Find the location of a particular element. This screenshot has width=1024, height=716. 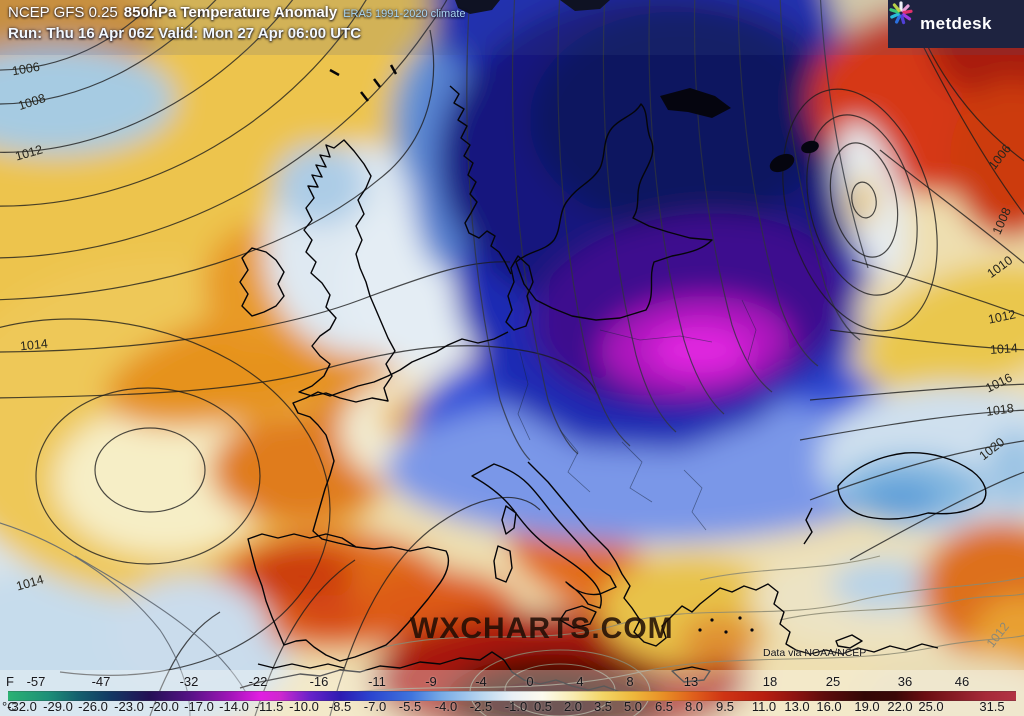

celsius-tick: 31.5 is located at coordinates (992, 706).